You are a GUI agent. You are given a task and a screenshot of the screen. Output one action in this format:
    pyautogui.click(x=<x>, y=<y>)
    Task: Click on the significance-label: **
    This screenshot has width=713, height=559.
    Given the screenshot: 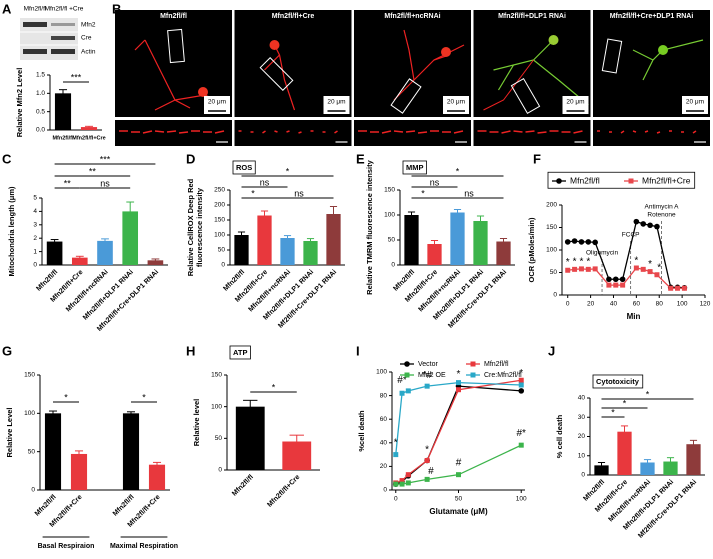 What is the action you would take?
    pyautogui.click(x=68, y=183)
    